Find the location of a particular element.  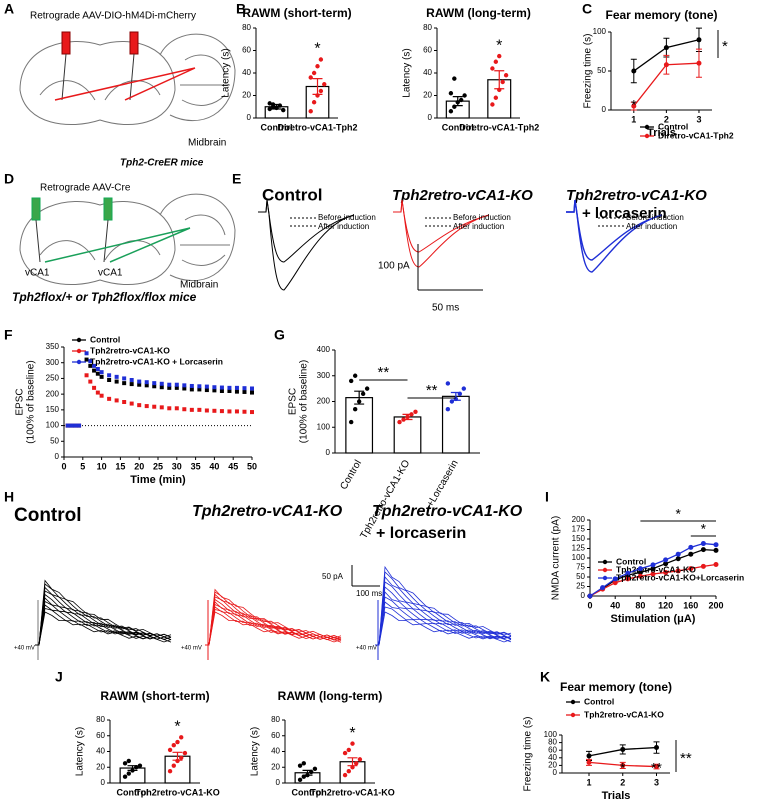

y-tick-label: 125 is located at coordinates (579, 548).